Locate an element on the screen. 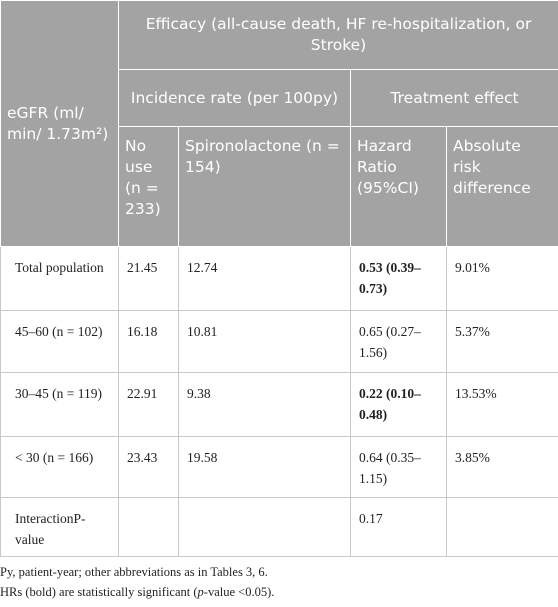 This screenshot has height=607, width=558. cell-egfr: Total population is located at coordinates (59, 278).